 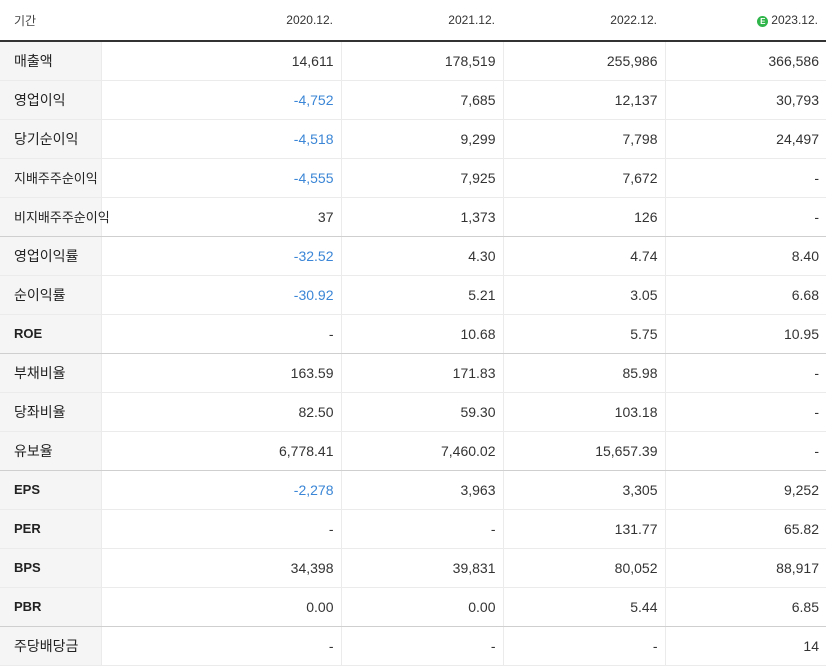 What do you see at coordinates (220, 412) in the screenshot?
I see `cell-value: 82.50` at bounding box center [220, 412].